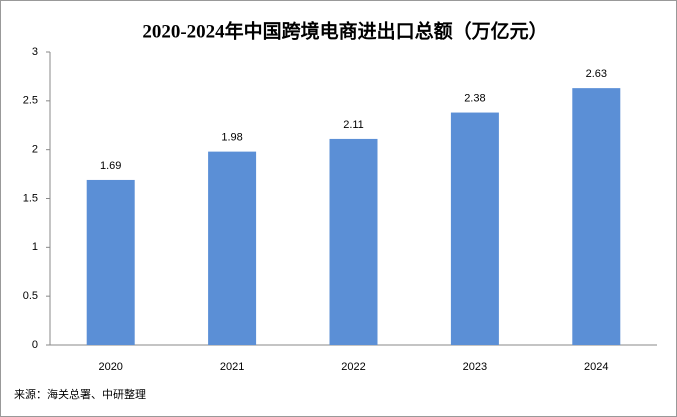 This screenshot has height=417, width=677. I want to click on value-label: 1.98, so click(231, 138).